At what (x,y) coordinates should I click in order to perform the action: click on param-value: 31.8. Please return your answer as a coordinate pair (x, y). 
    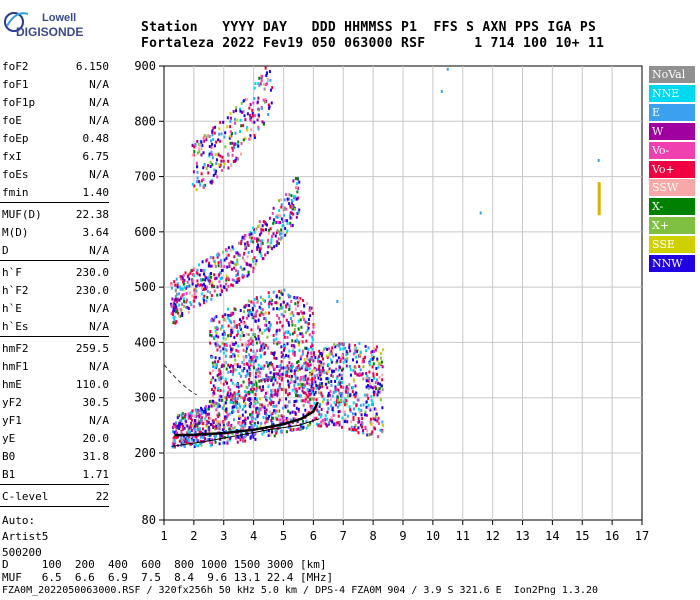
    Looking at the image, I should click on (96, 456).